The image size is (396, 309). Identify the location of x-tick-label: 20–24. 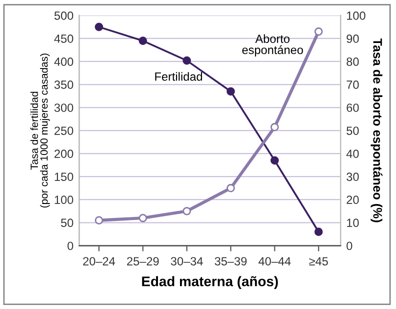
(99, 261).